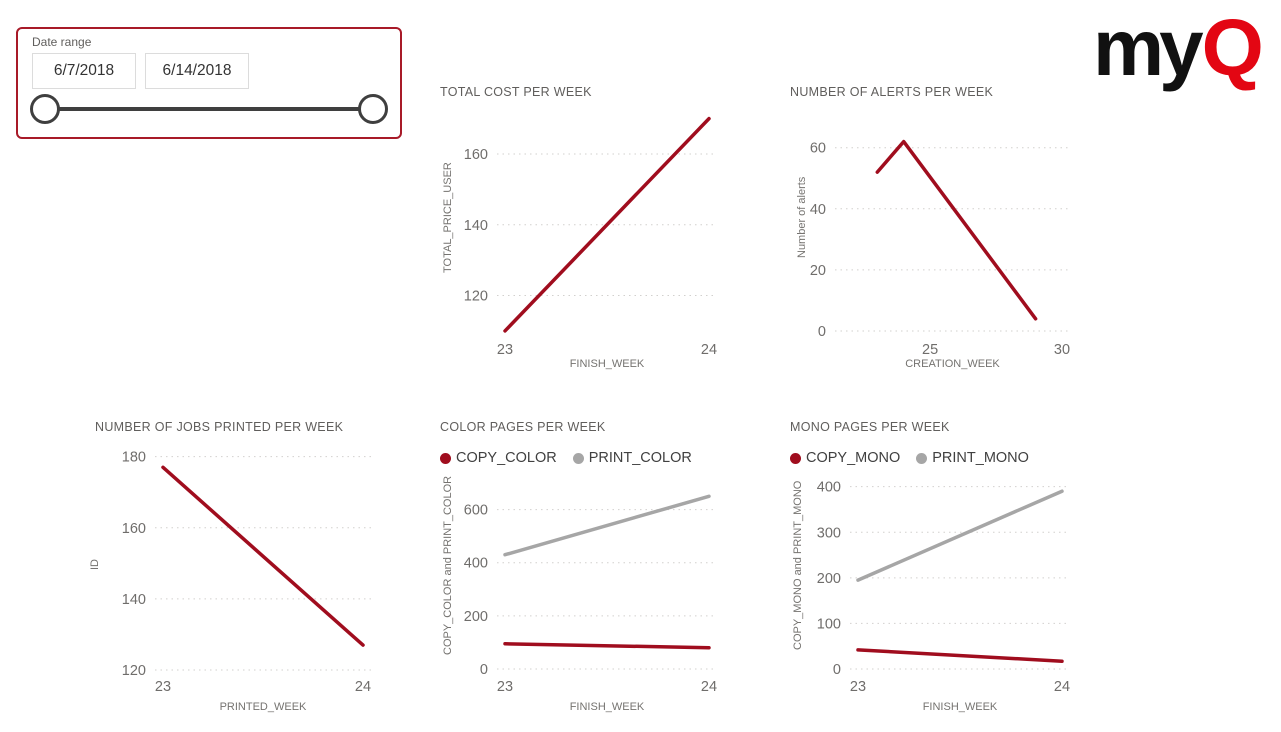 The width and height of the screenshot is (1281, 732). I want to click on chart-title: NUMBER OF JOBS PRINTED PER WEEK, so click(219, 427).